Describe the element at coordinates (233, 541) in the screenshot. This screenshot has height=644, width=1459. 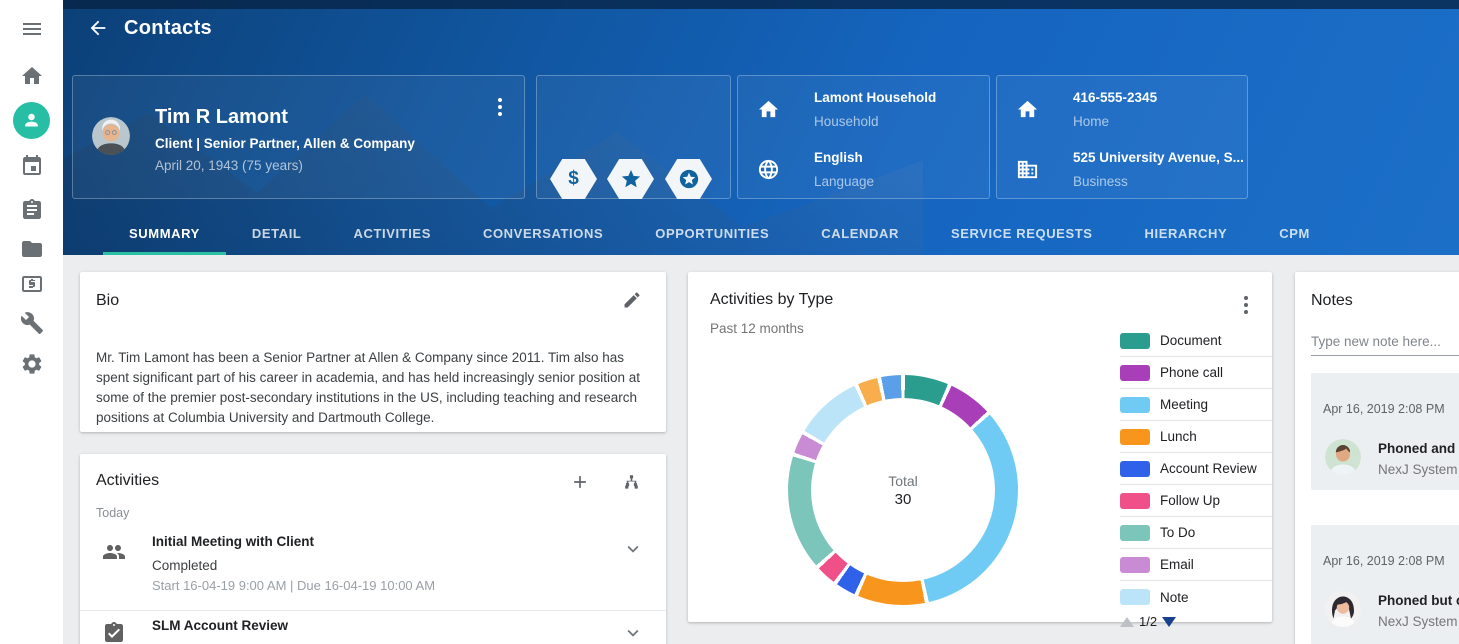
I see `activity-title: Initial Meeting with Client` at that location.